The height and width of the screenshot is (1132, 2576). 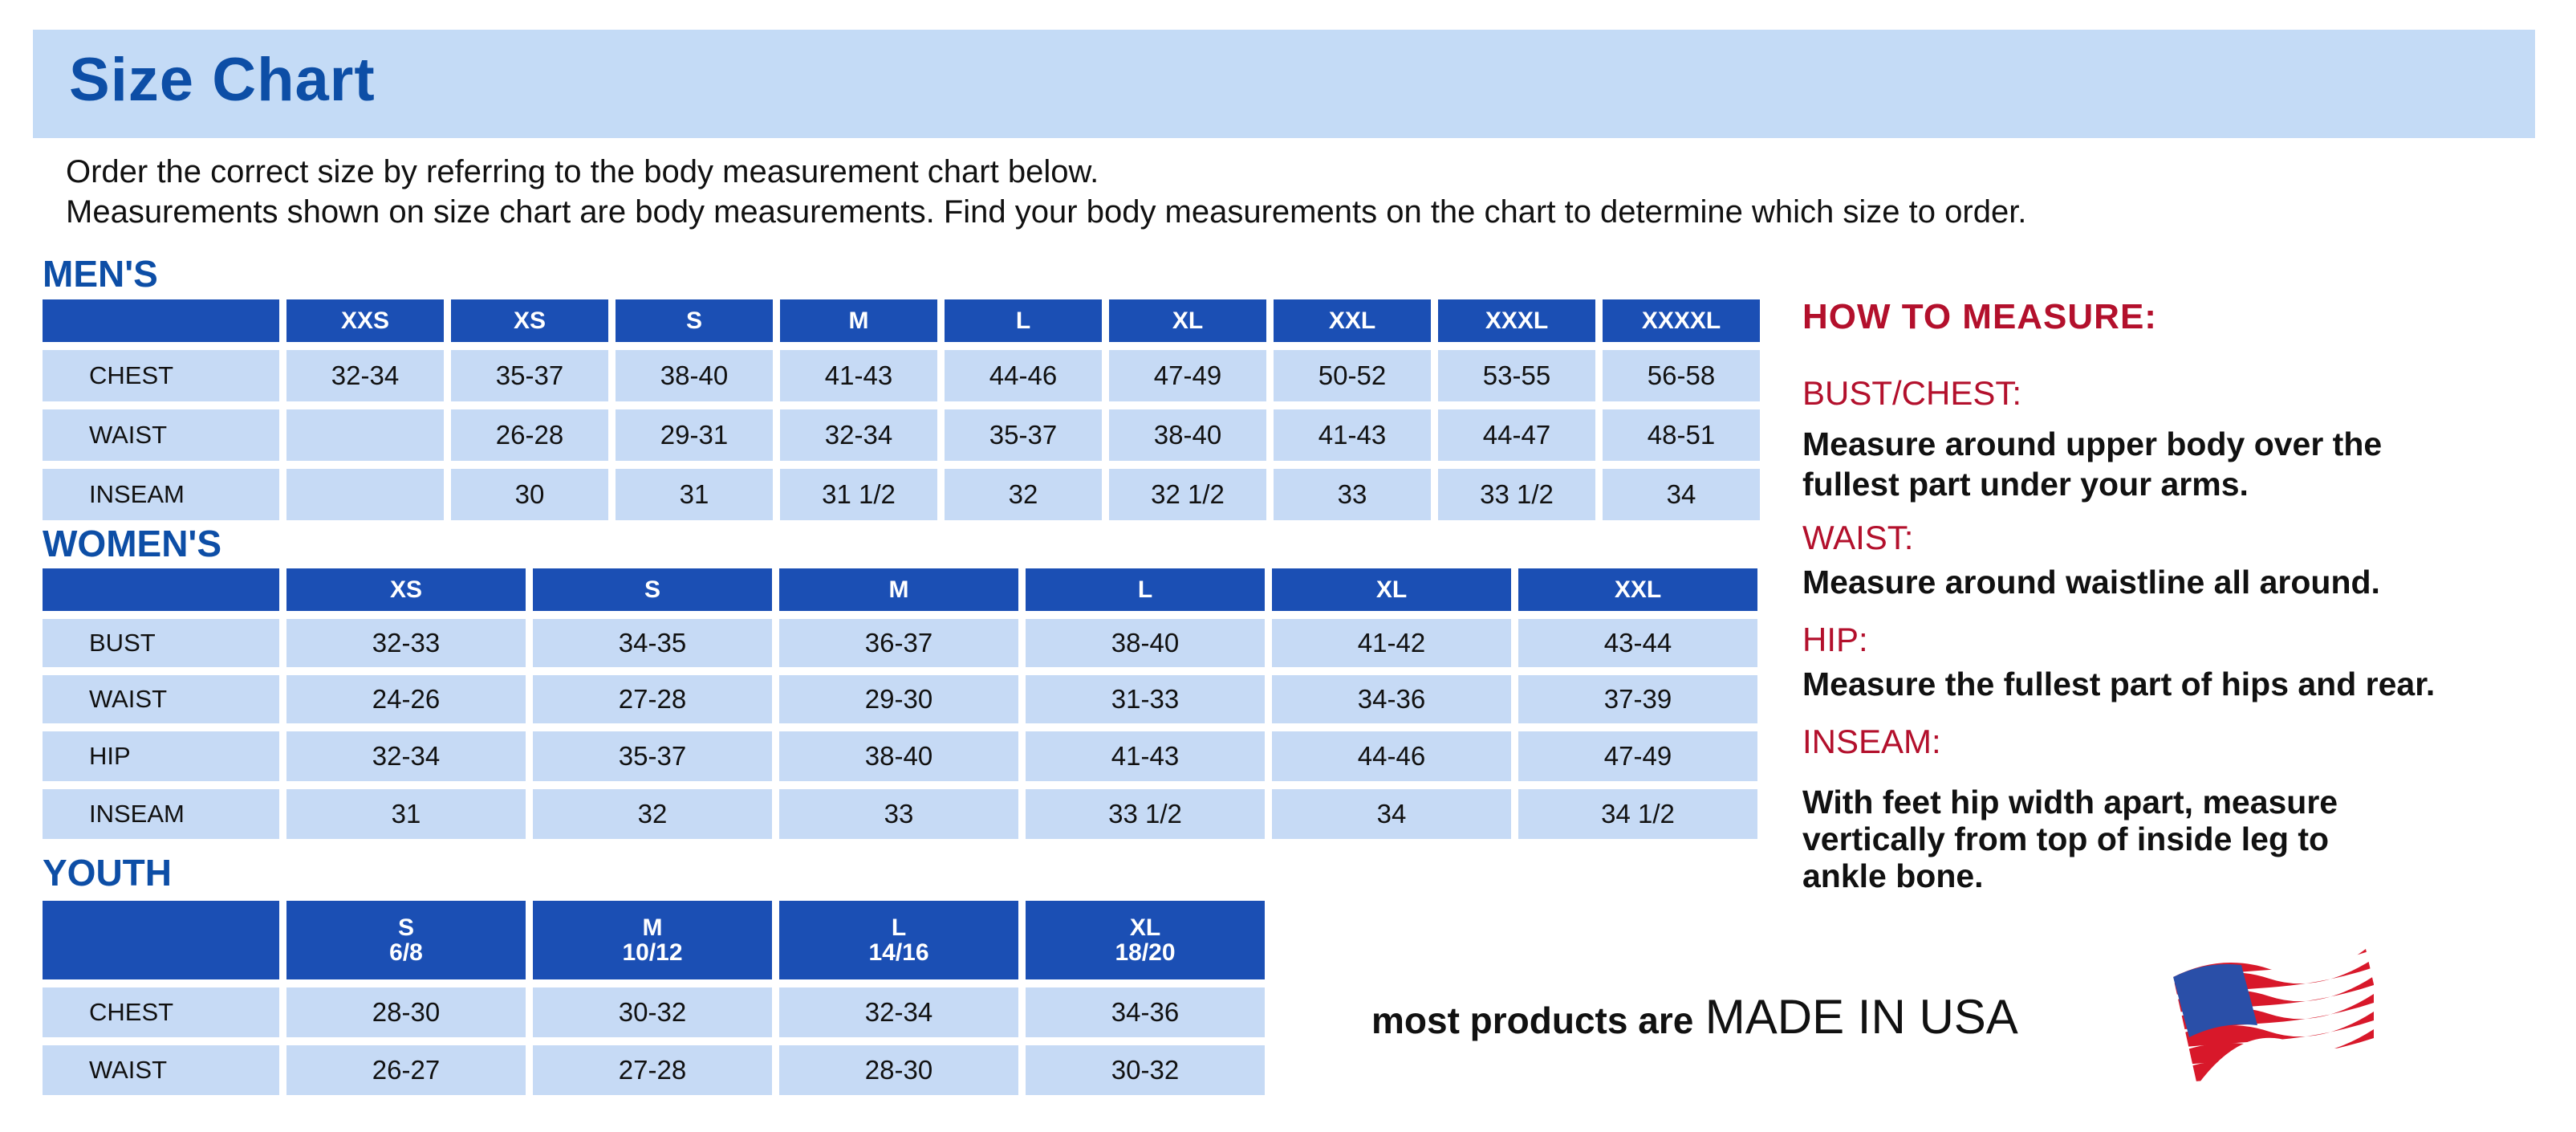 What do you see at coordinates (1835, 639) in the screenshot?
I see `hip-heading: HIP:` at bounding box center [1835, 639].